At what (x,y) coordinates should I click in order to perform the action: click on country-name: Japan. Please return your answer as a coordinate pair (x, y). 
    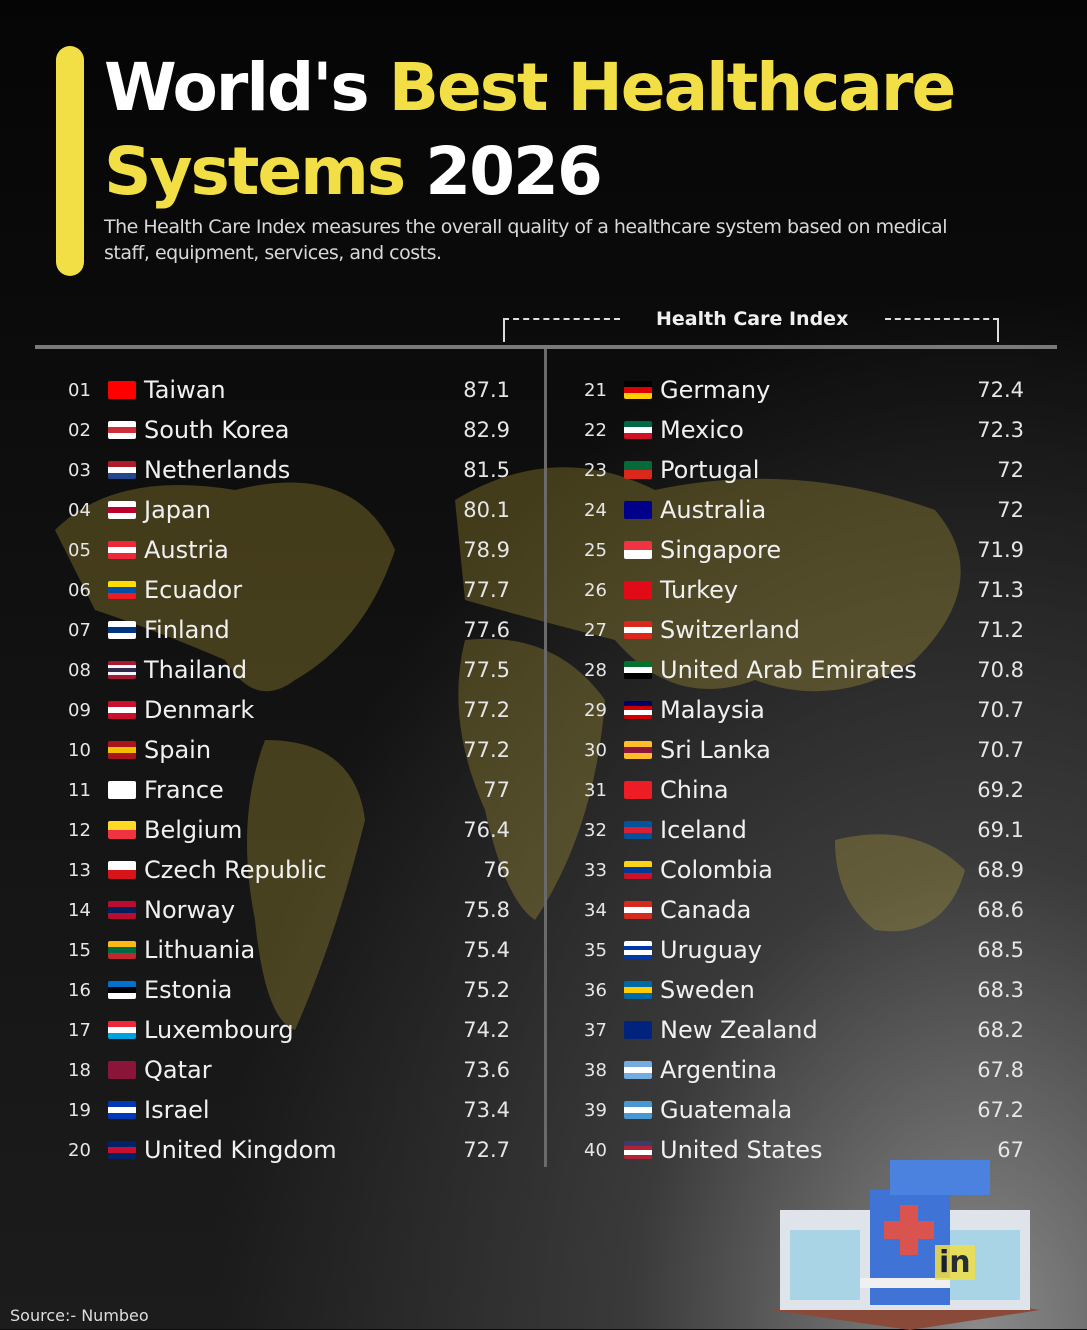
    Looking at the image, I should click on (177, 510).